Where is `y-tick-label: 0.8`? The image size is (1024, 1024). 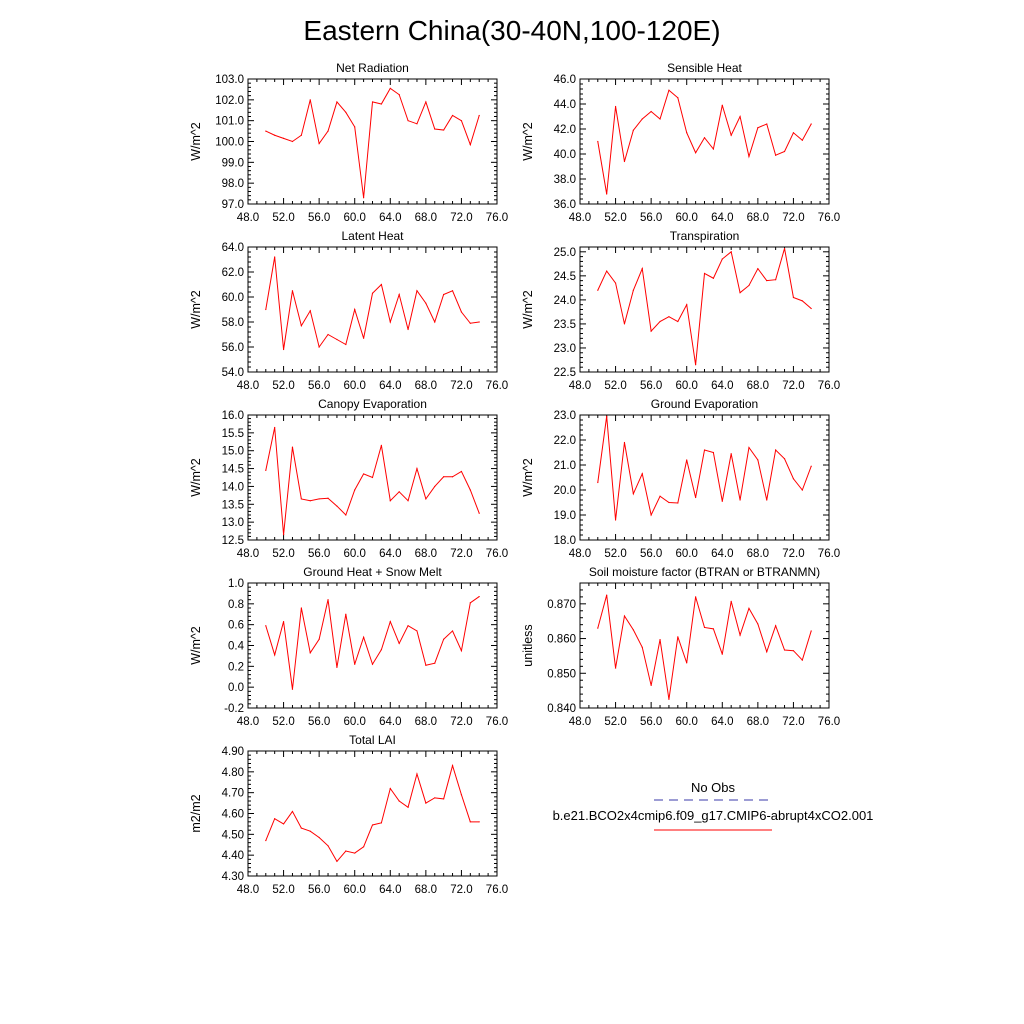 y-tick-label: 0.8 is located at coordinates (236, 605).